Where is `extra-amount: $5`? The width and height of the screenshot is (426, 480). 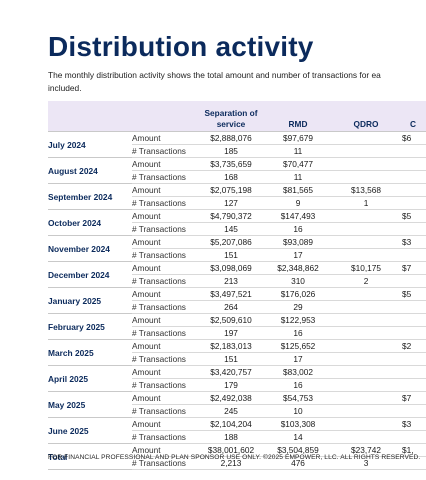 extra-amount: $5 is located at coordinates (413, 216).